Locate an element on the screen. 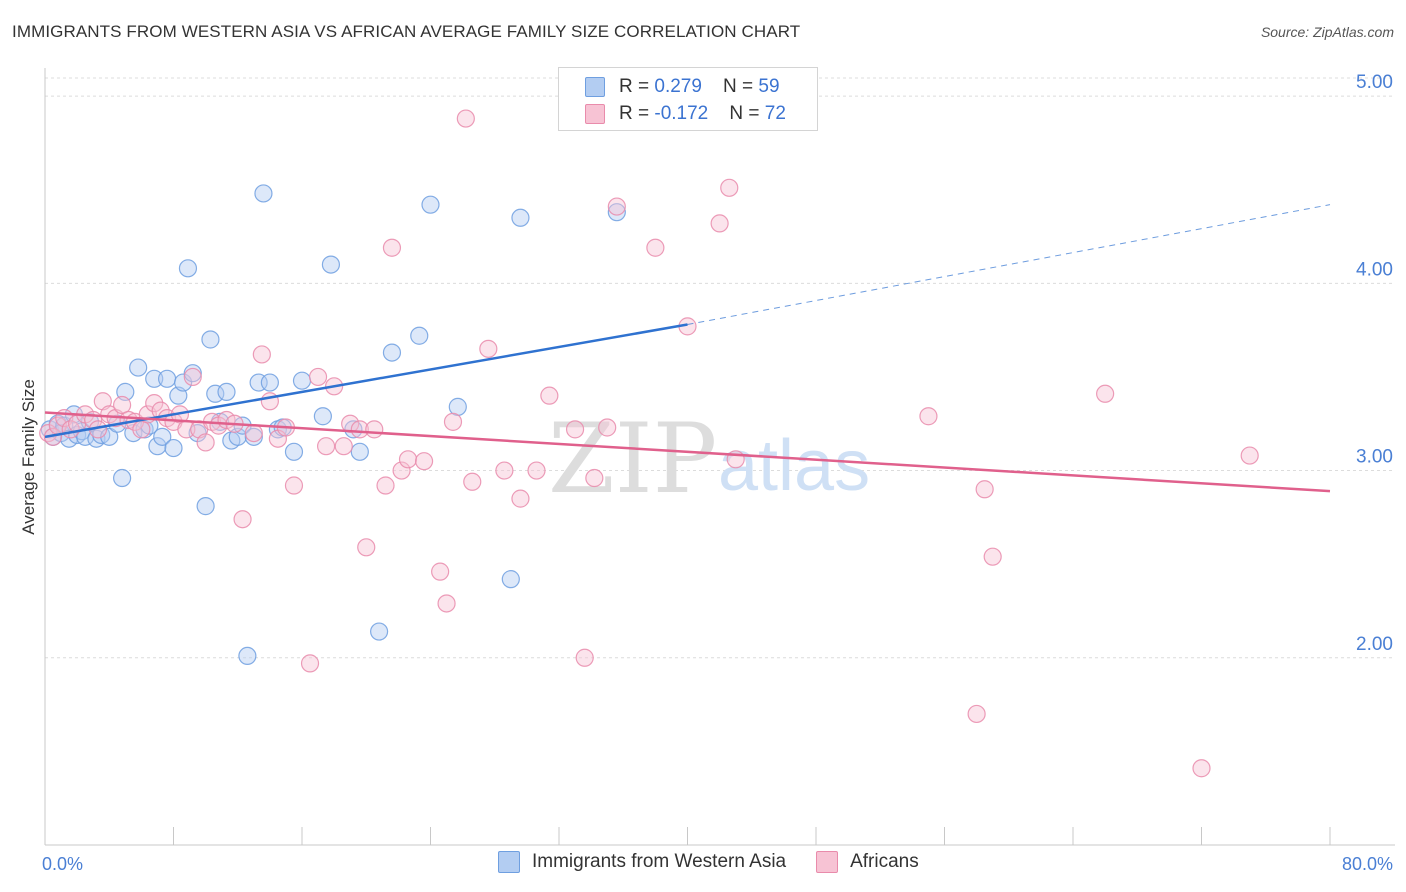 The width and height of the screenshot is (1406, 892). legend-n-value: 72 is located at coordinates (775, 113).